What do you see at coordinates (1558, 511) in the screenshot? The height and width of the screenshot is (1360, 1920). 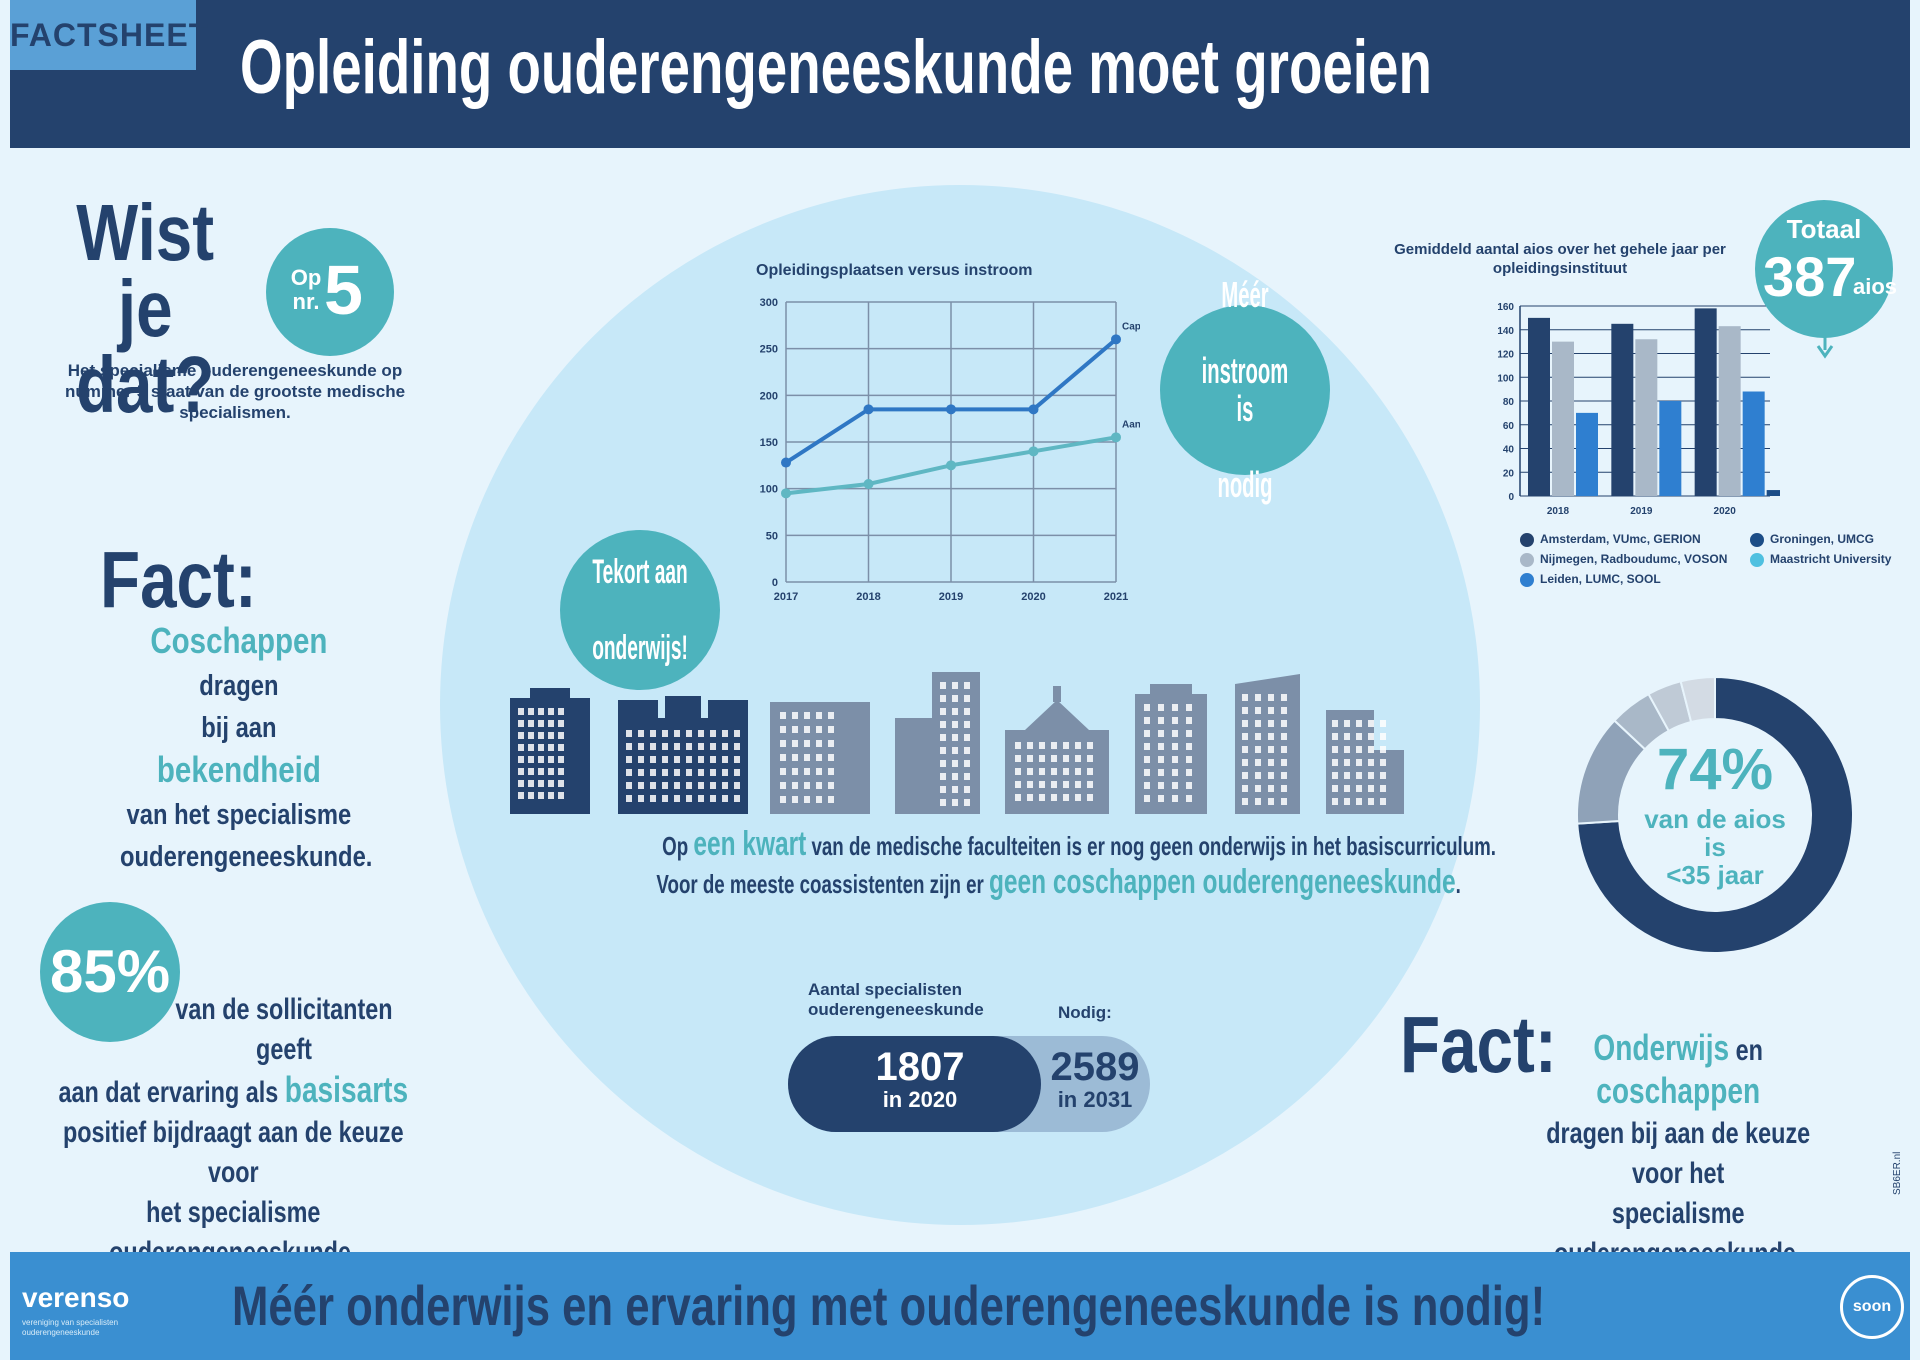 I see `bar-chart-xtick: 2018` at bounding box center [1558, 511].